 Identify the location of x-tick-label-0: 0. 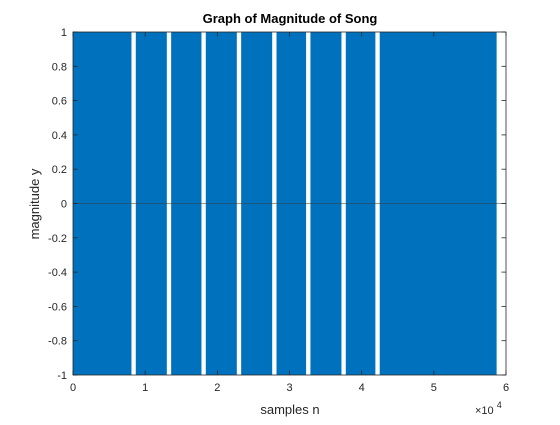
(73, 388).